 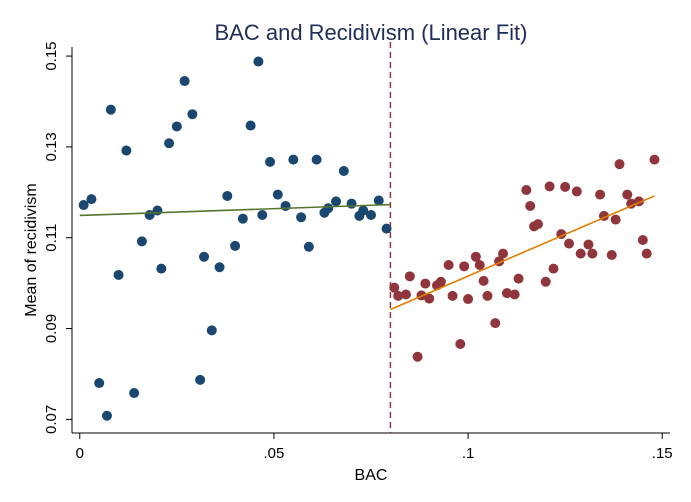 What do you see at coordinates (662, 453) in the screenshot?
I see `x-tick-label: .15` at bounding box center [662, 453].